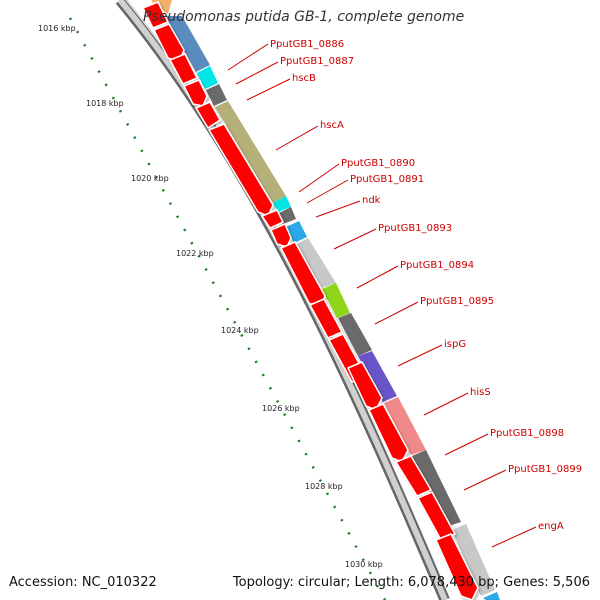  Describe the element at coordinates (371, 200) in the screenshot. I see `gene-label: ndk` at that location.